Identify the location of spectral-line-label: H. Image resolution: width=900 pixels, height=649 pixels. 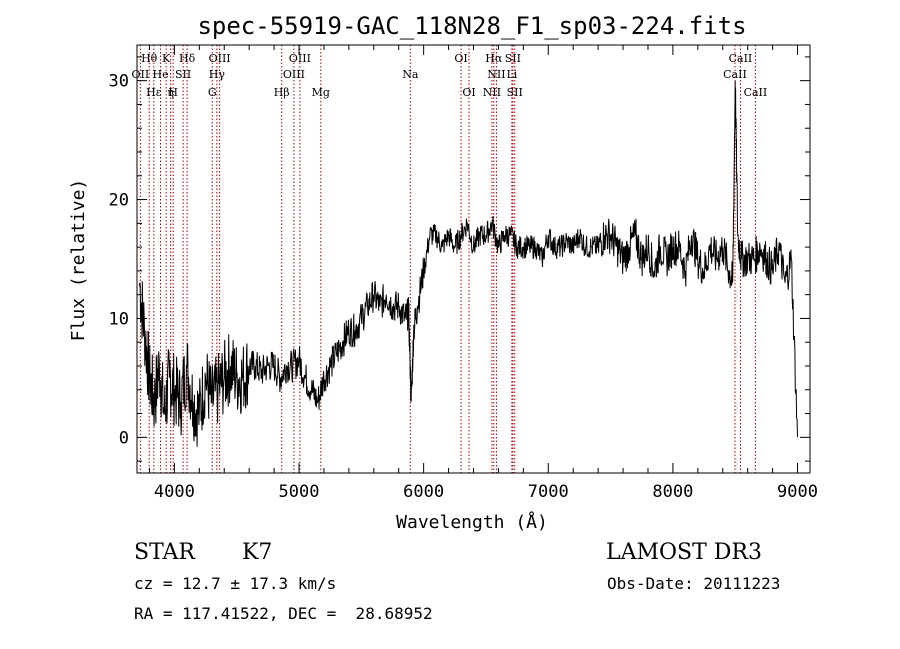
(173, 92).